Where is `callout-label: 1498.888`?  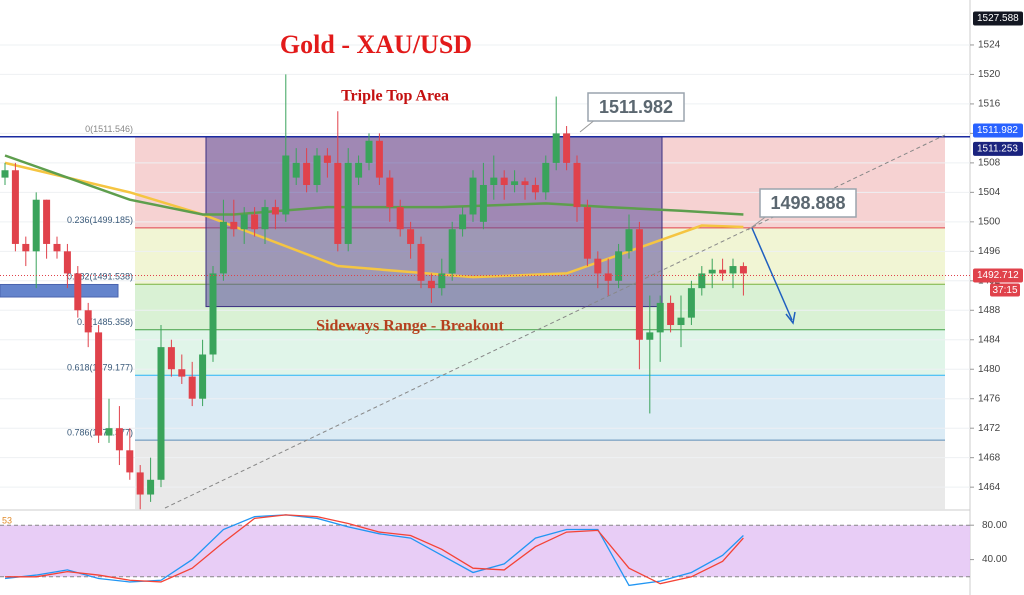
callout-label: 1498.888 is located at coordinates (807, 203).